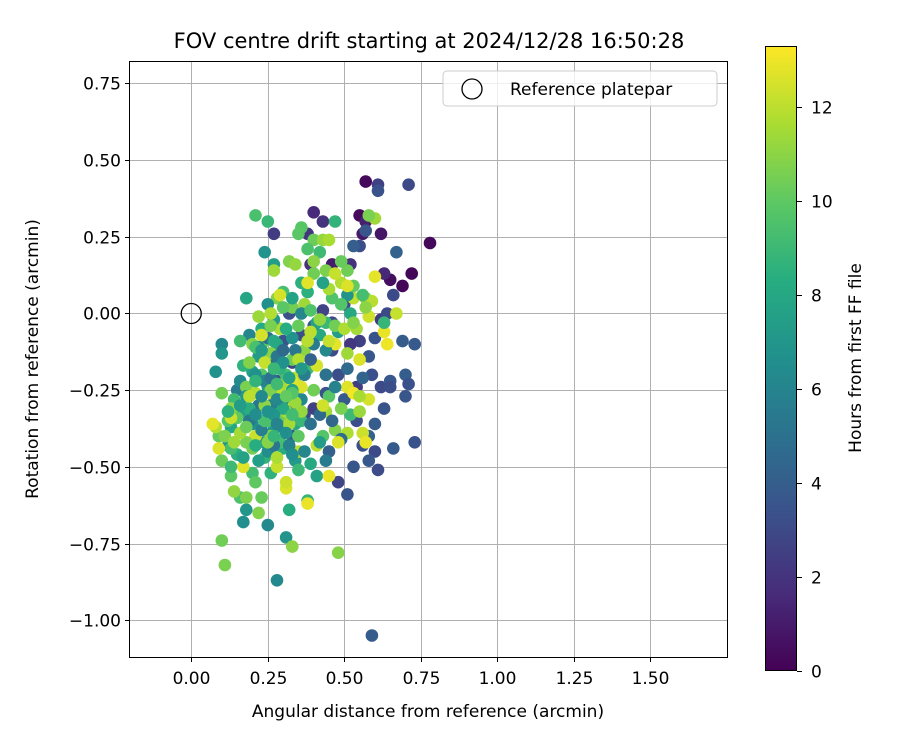 The width and height of the screenshot is (900, 750). What do you see at coordinates (591, 90) in the screenshot?
I see `legend-entry-reference-platepar: Reference platepar` at bounding box center [591, 90].